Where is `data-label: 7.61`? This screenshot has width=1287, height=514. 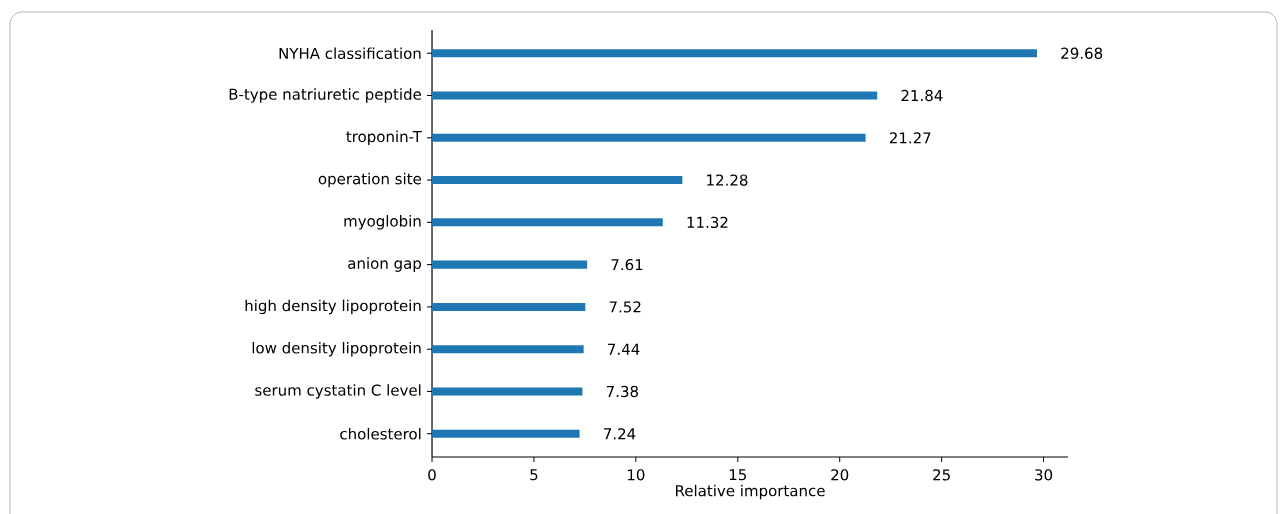
data-label: 7.61 is located at coordinates (627, 264).